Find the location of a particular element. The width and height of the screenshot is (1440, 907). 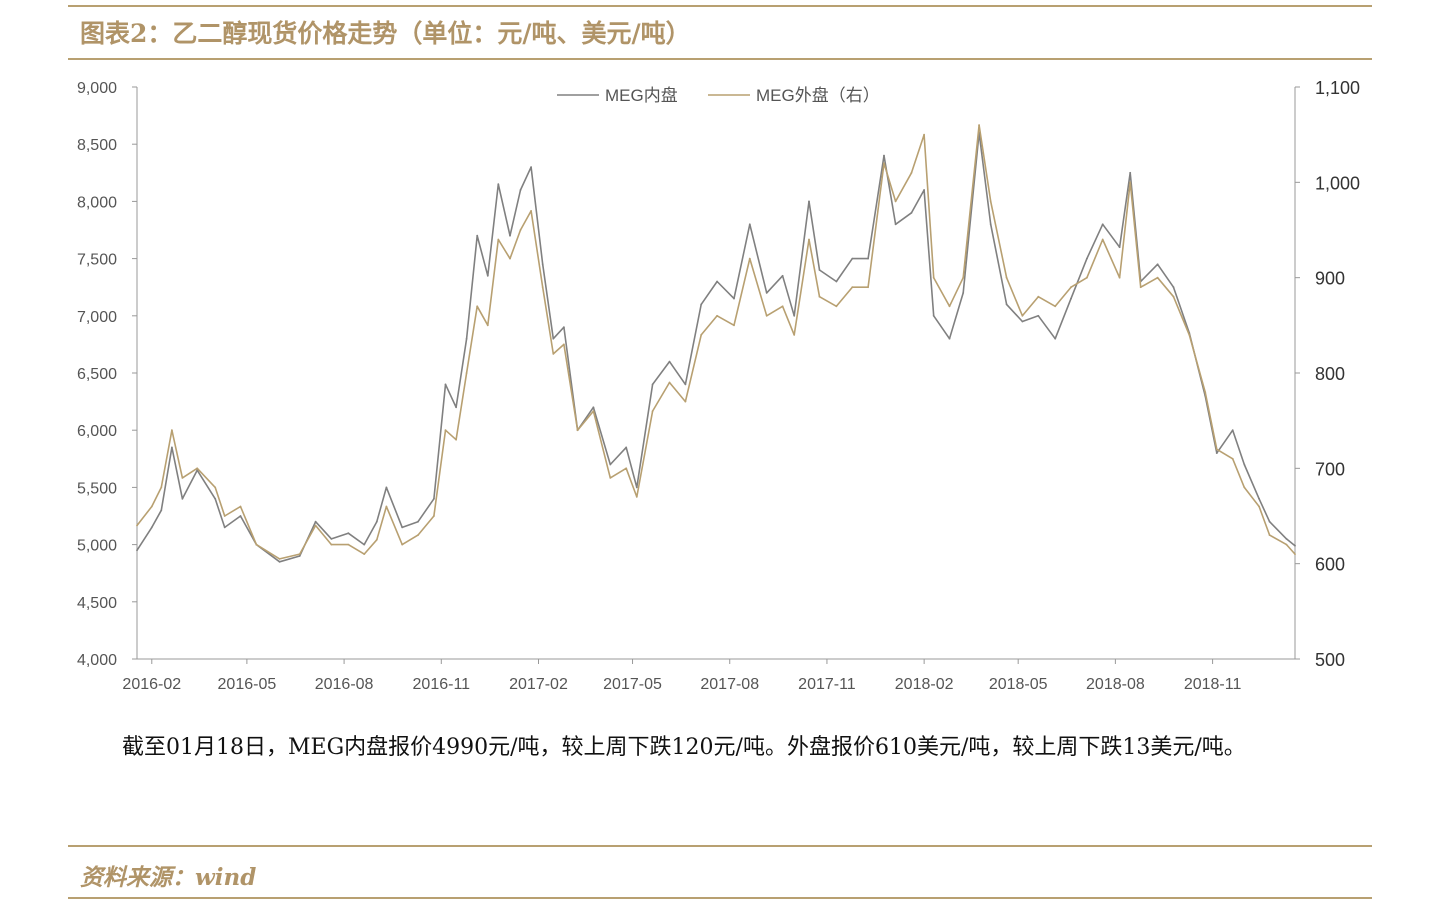

right-tick-label: 500 is located at coordinates (1330, 660).